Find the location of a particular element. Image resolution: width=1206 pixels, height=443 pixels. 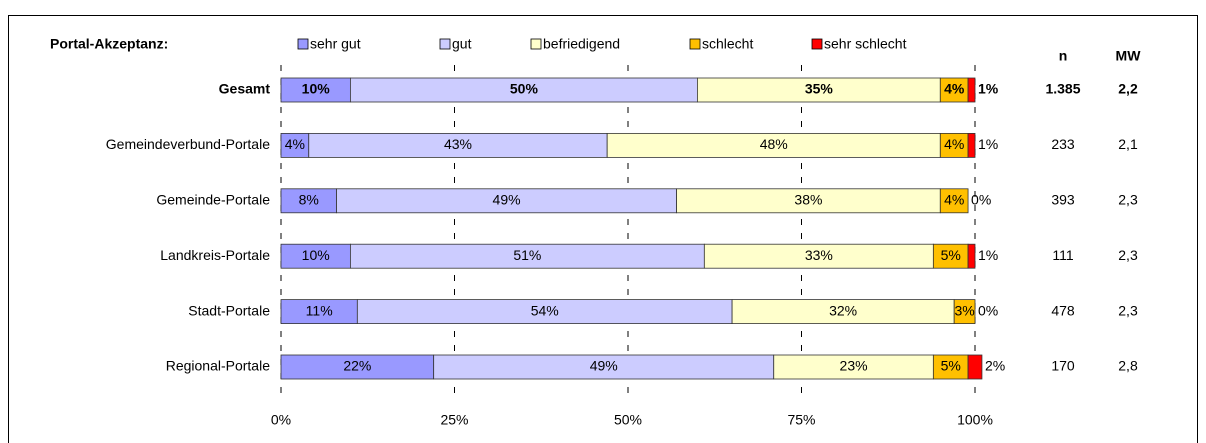

data-label: 32% is located at coordinates (843, 310).